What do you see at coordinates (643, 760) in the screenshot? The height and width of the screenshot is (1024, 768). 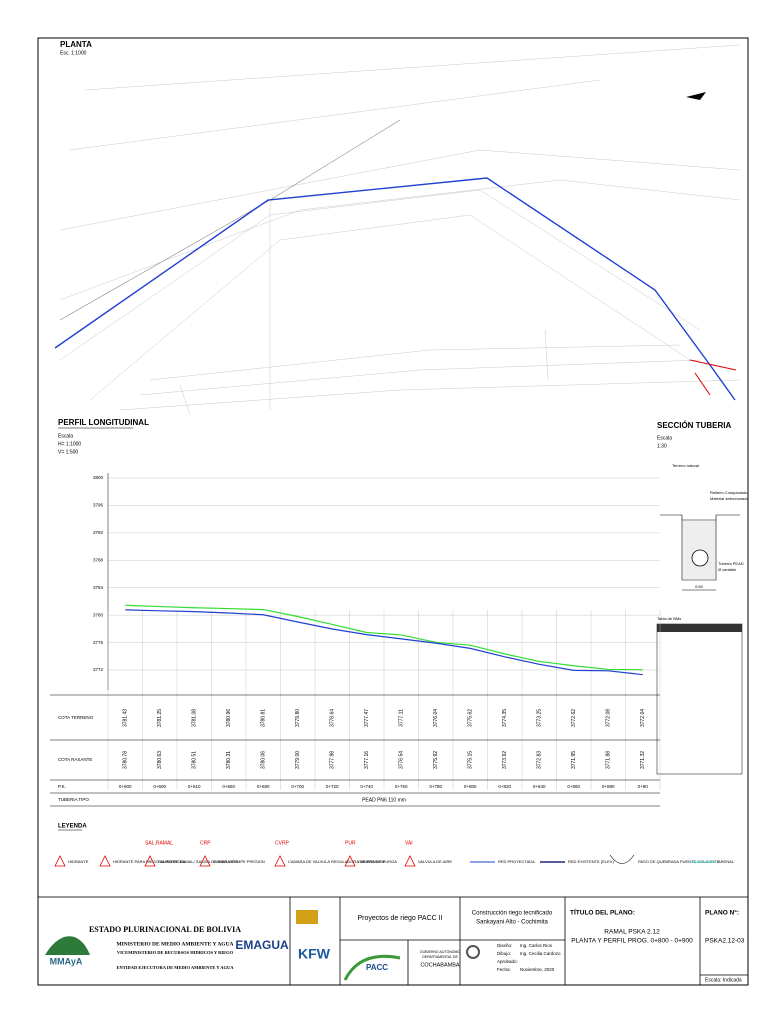 I see `row-value: 3771.32` at bounding box center [643, 760].